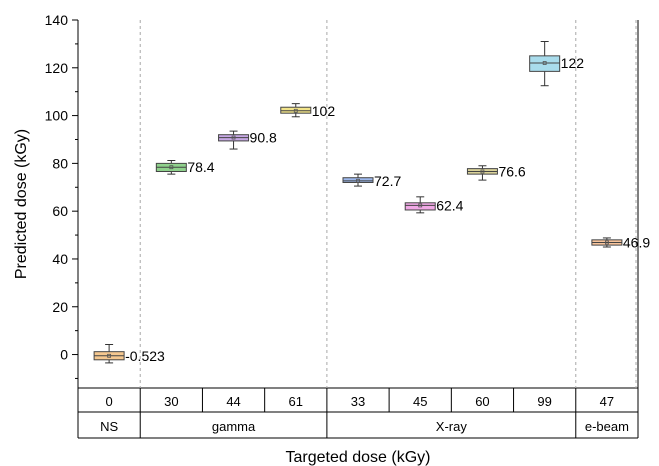  Describe the element at coordinates (482, 401) in the screenshot. I see `category-label: 60` at that location.